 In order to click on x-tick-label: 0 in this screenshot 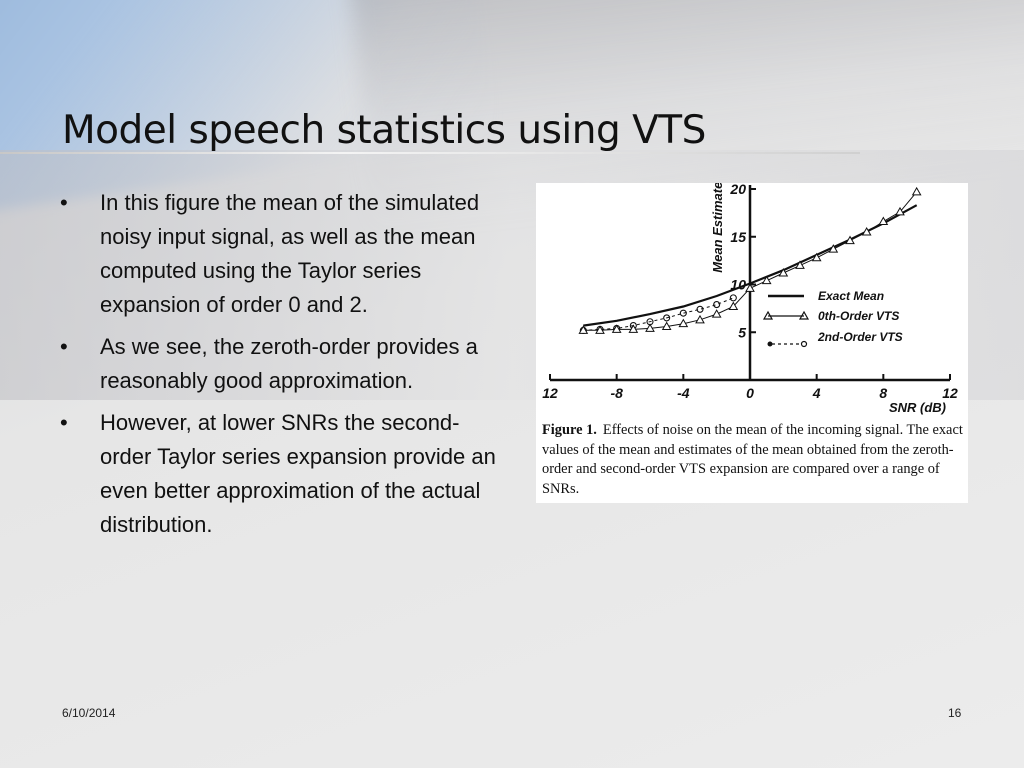, I will do `click(750, 393)`.